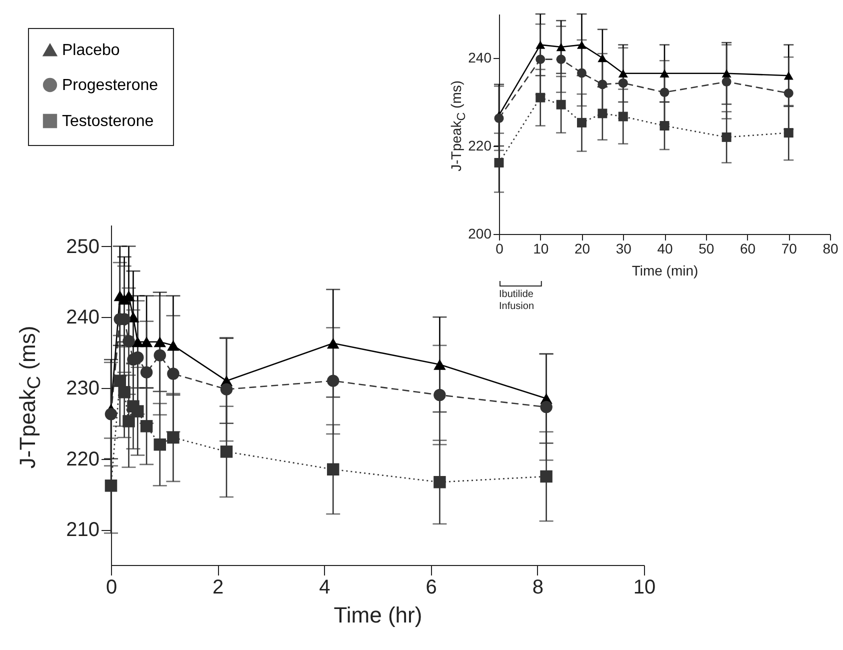 This screenshot has height=650, width=843. What do you see at coordinates (83, 247) in the screenshot?
I see `y-tick-label: 250` at bounding box center [83, 247].